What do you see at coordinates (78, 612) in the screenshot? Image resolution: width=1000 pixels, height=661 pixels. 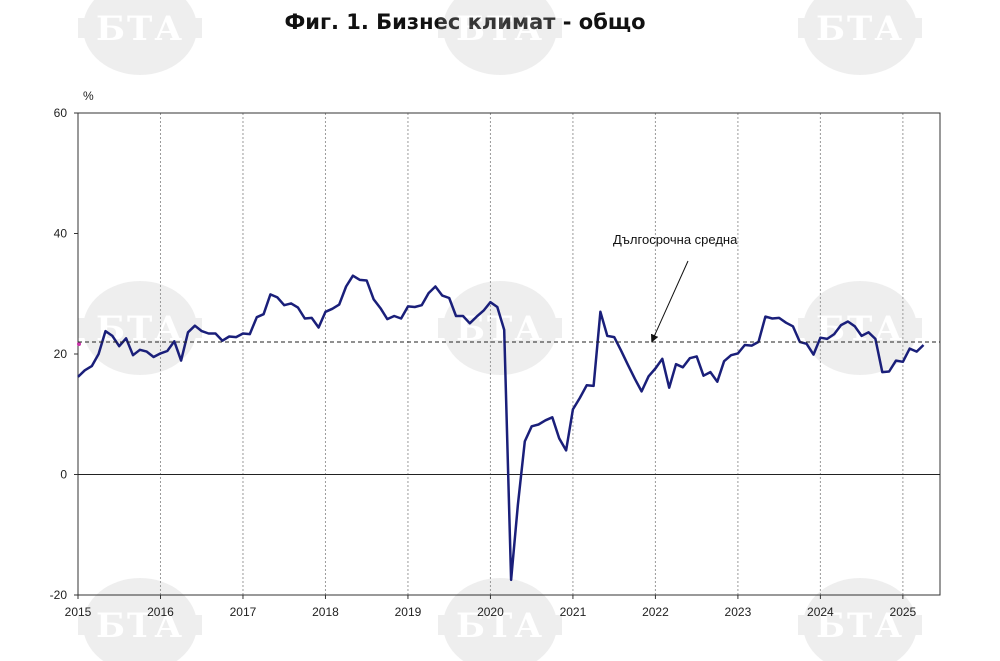 I see `x-tick-label: 2015` at bounding box center [78, 612].